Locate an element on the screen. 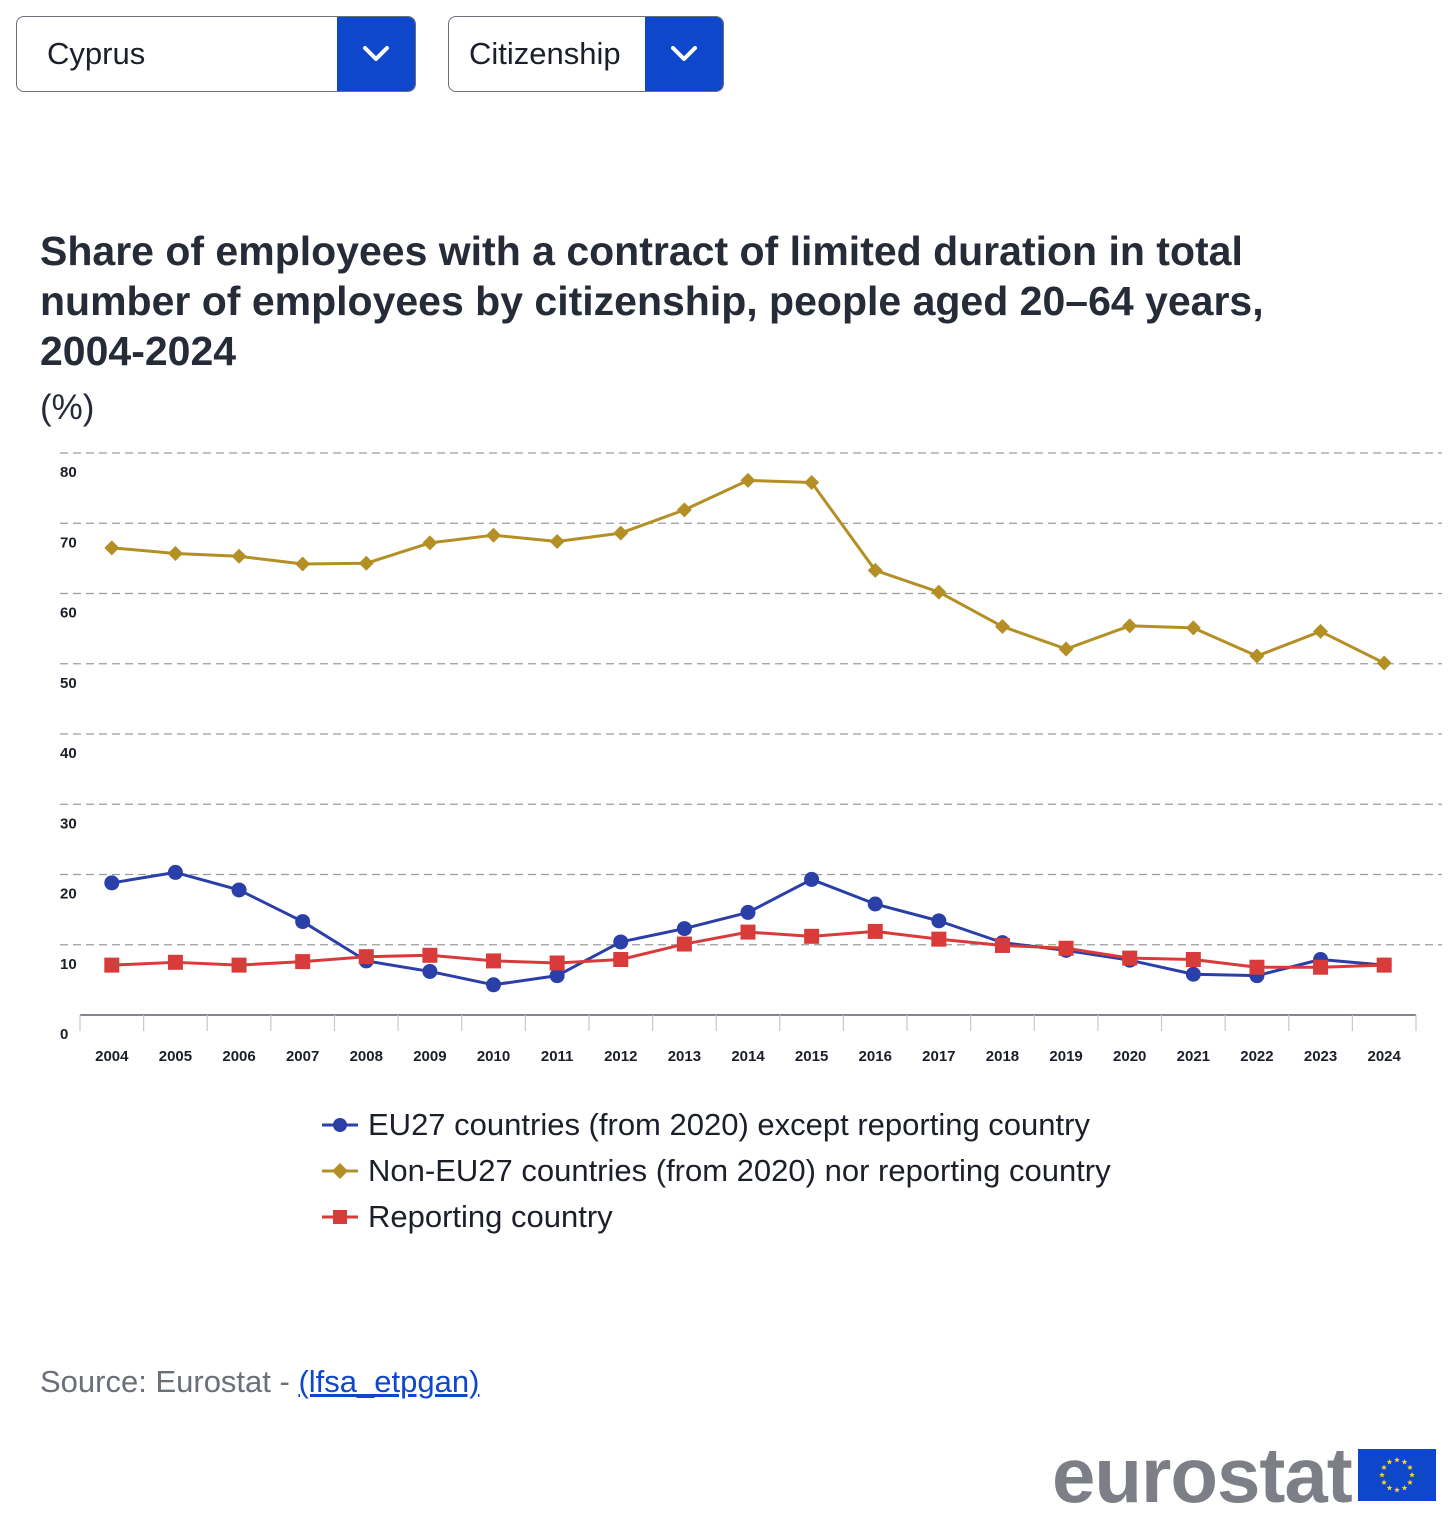 This screenshot has height=1524, width=1456. chart-unit: (%) is located at coordinates (67, 407).